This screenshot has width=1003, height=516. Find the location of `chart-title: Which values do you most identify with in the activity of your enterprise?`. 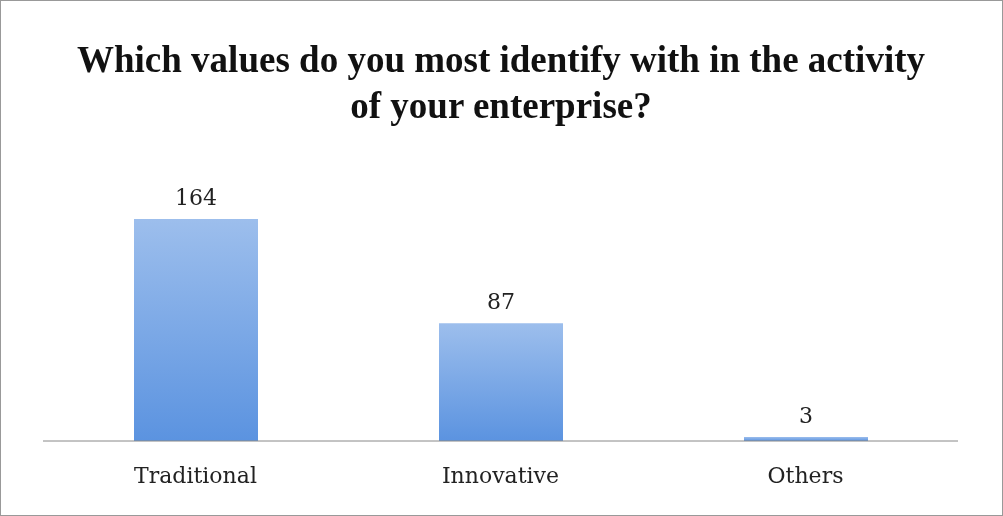

chart-title: Which values do you most identify with in the activity of your enterprise? is located at coordinates (501, 83).